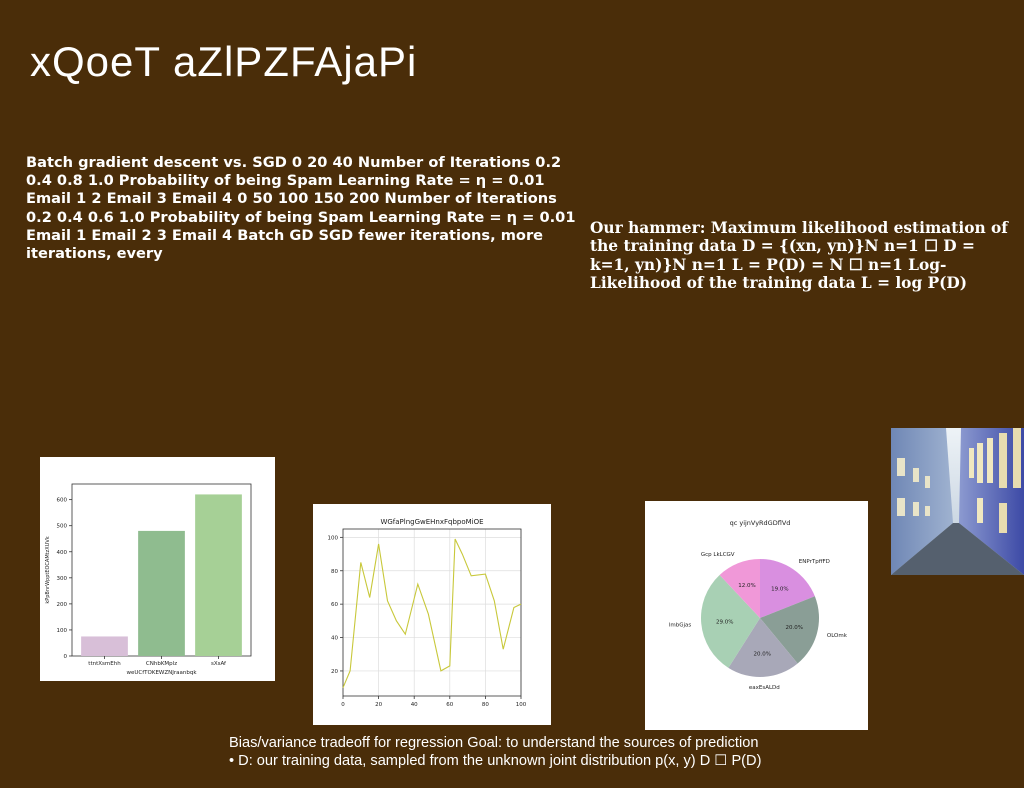 This screenshot has height=788, width=1024. What do you see at coordinates (724, 622) in the screenshot?
I see `slice-pct-label: 29.0%` at bounding box center [724, 622].